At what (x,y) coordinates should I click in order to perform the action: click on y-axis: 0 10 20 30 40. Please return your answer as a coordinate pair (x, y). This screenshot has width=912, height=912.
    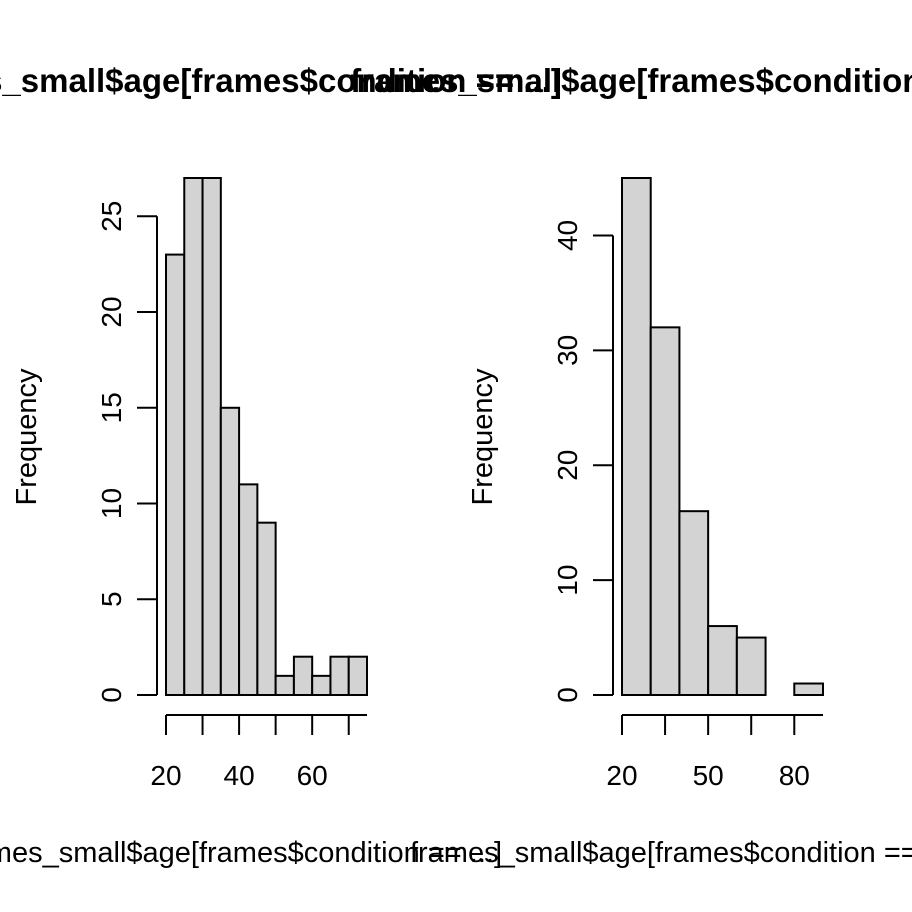
    Looking at the image, I should click on (583, 461).